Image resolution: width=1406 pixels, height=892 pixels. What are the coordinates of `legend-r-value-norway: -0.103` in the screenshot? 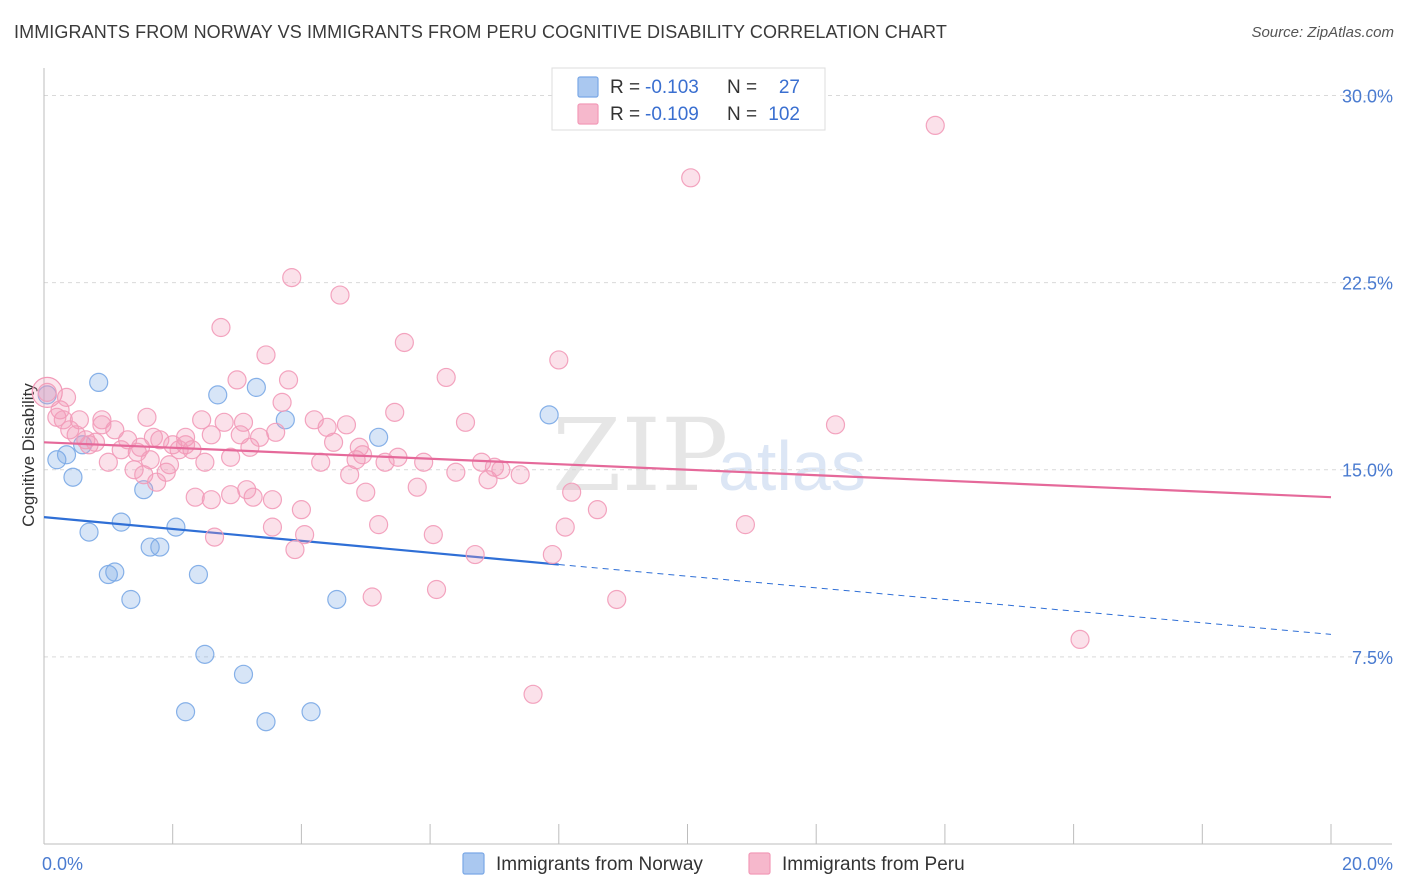 It's located at (672, 87).